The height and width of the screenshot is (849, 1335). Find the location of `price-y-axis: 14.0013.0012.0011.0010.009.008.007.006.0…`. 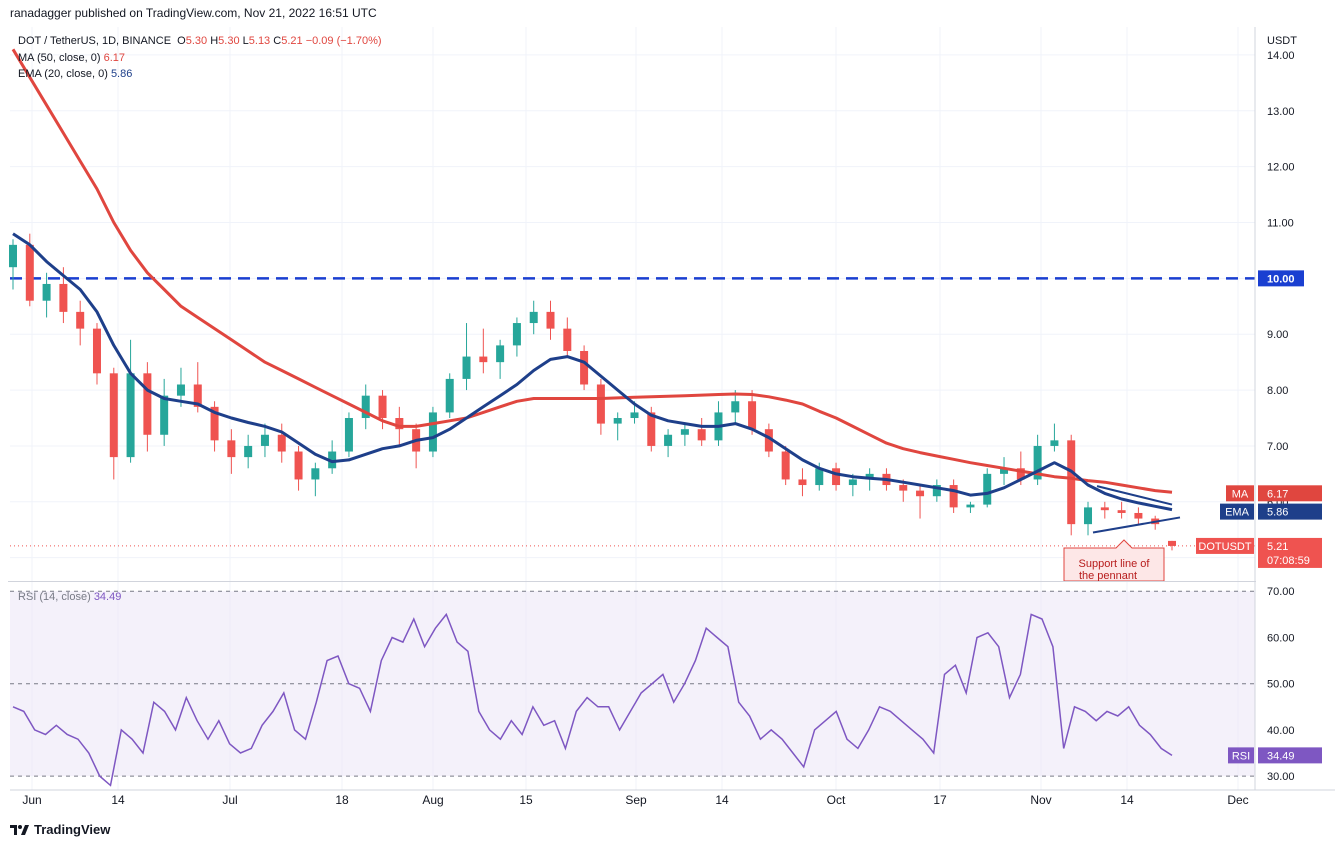

price-y-axis: 14.0013.0012.0011.0010.009.008.007.006.0… is located at coordinates (1275, 408).